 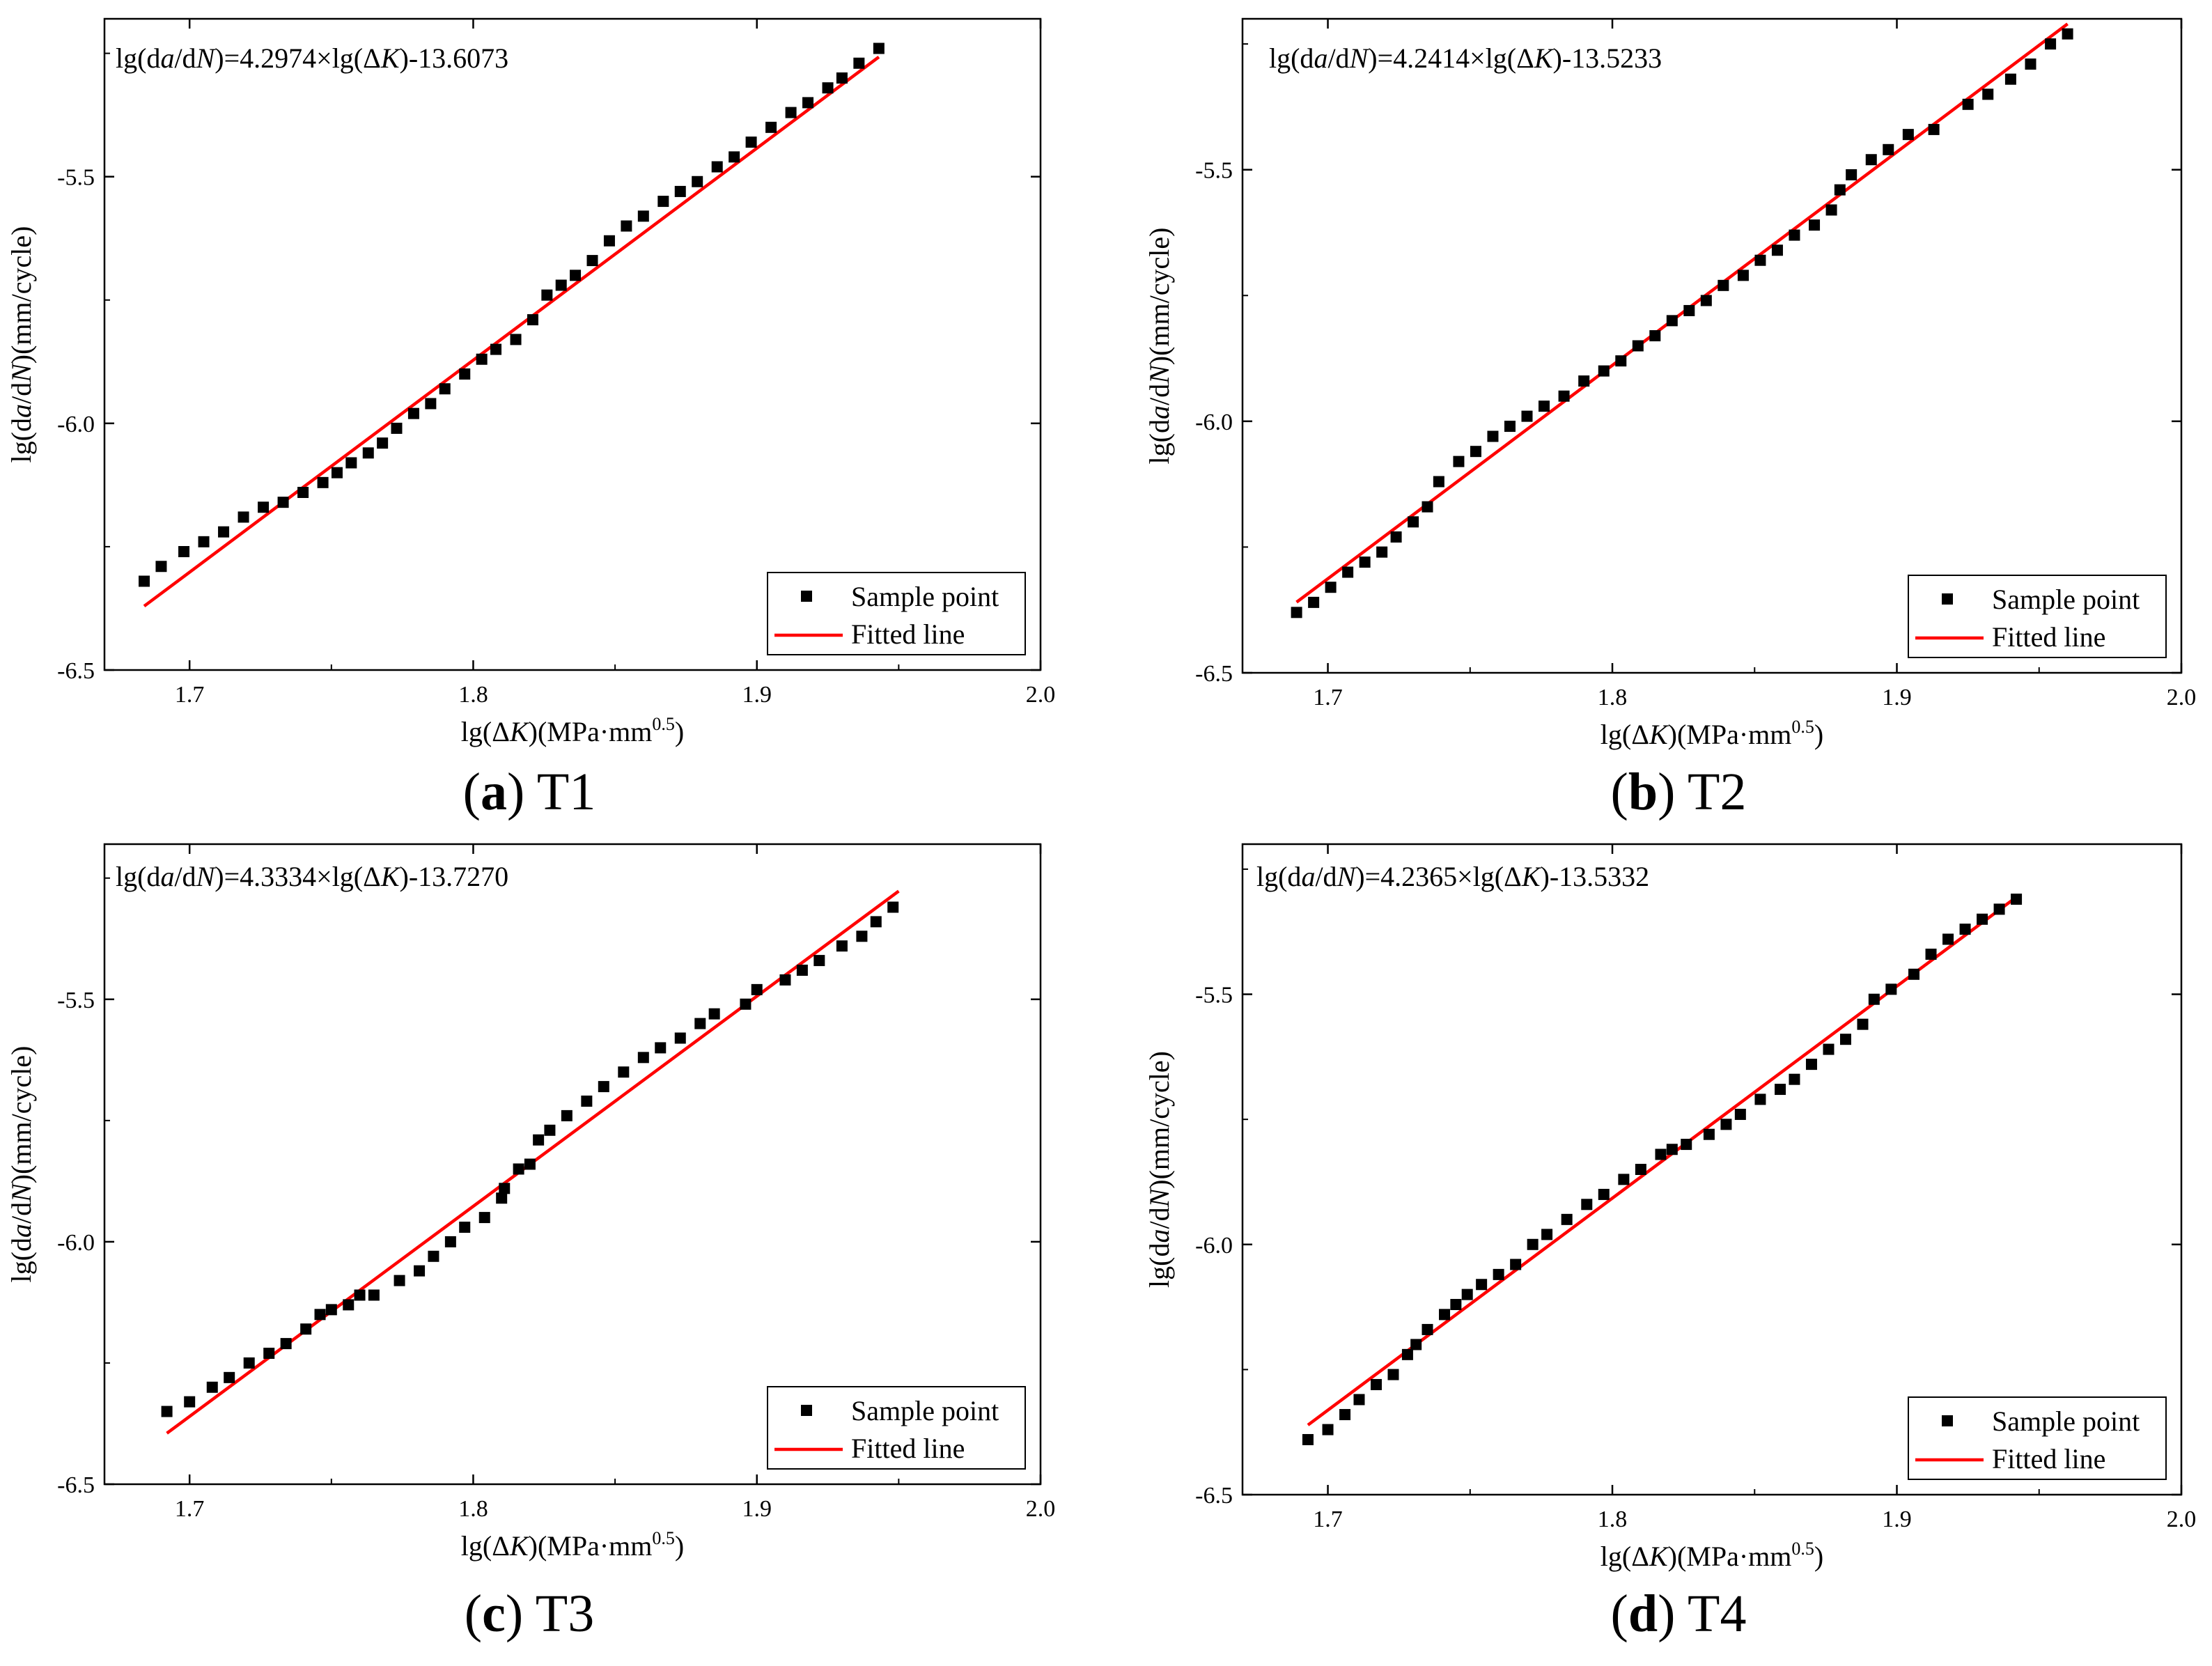 What do you see at coordinates (2038, 616) in the screenshot?
I see `legend-box` at bounding box center [2038, 616].